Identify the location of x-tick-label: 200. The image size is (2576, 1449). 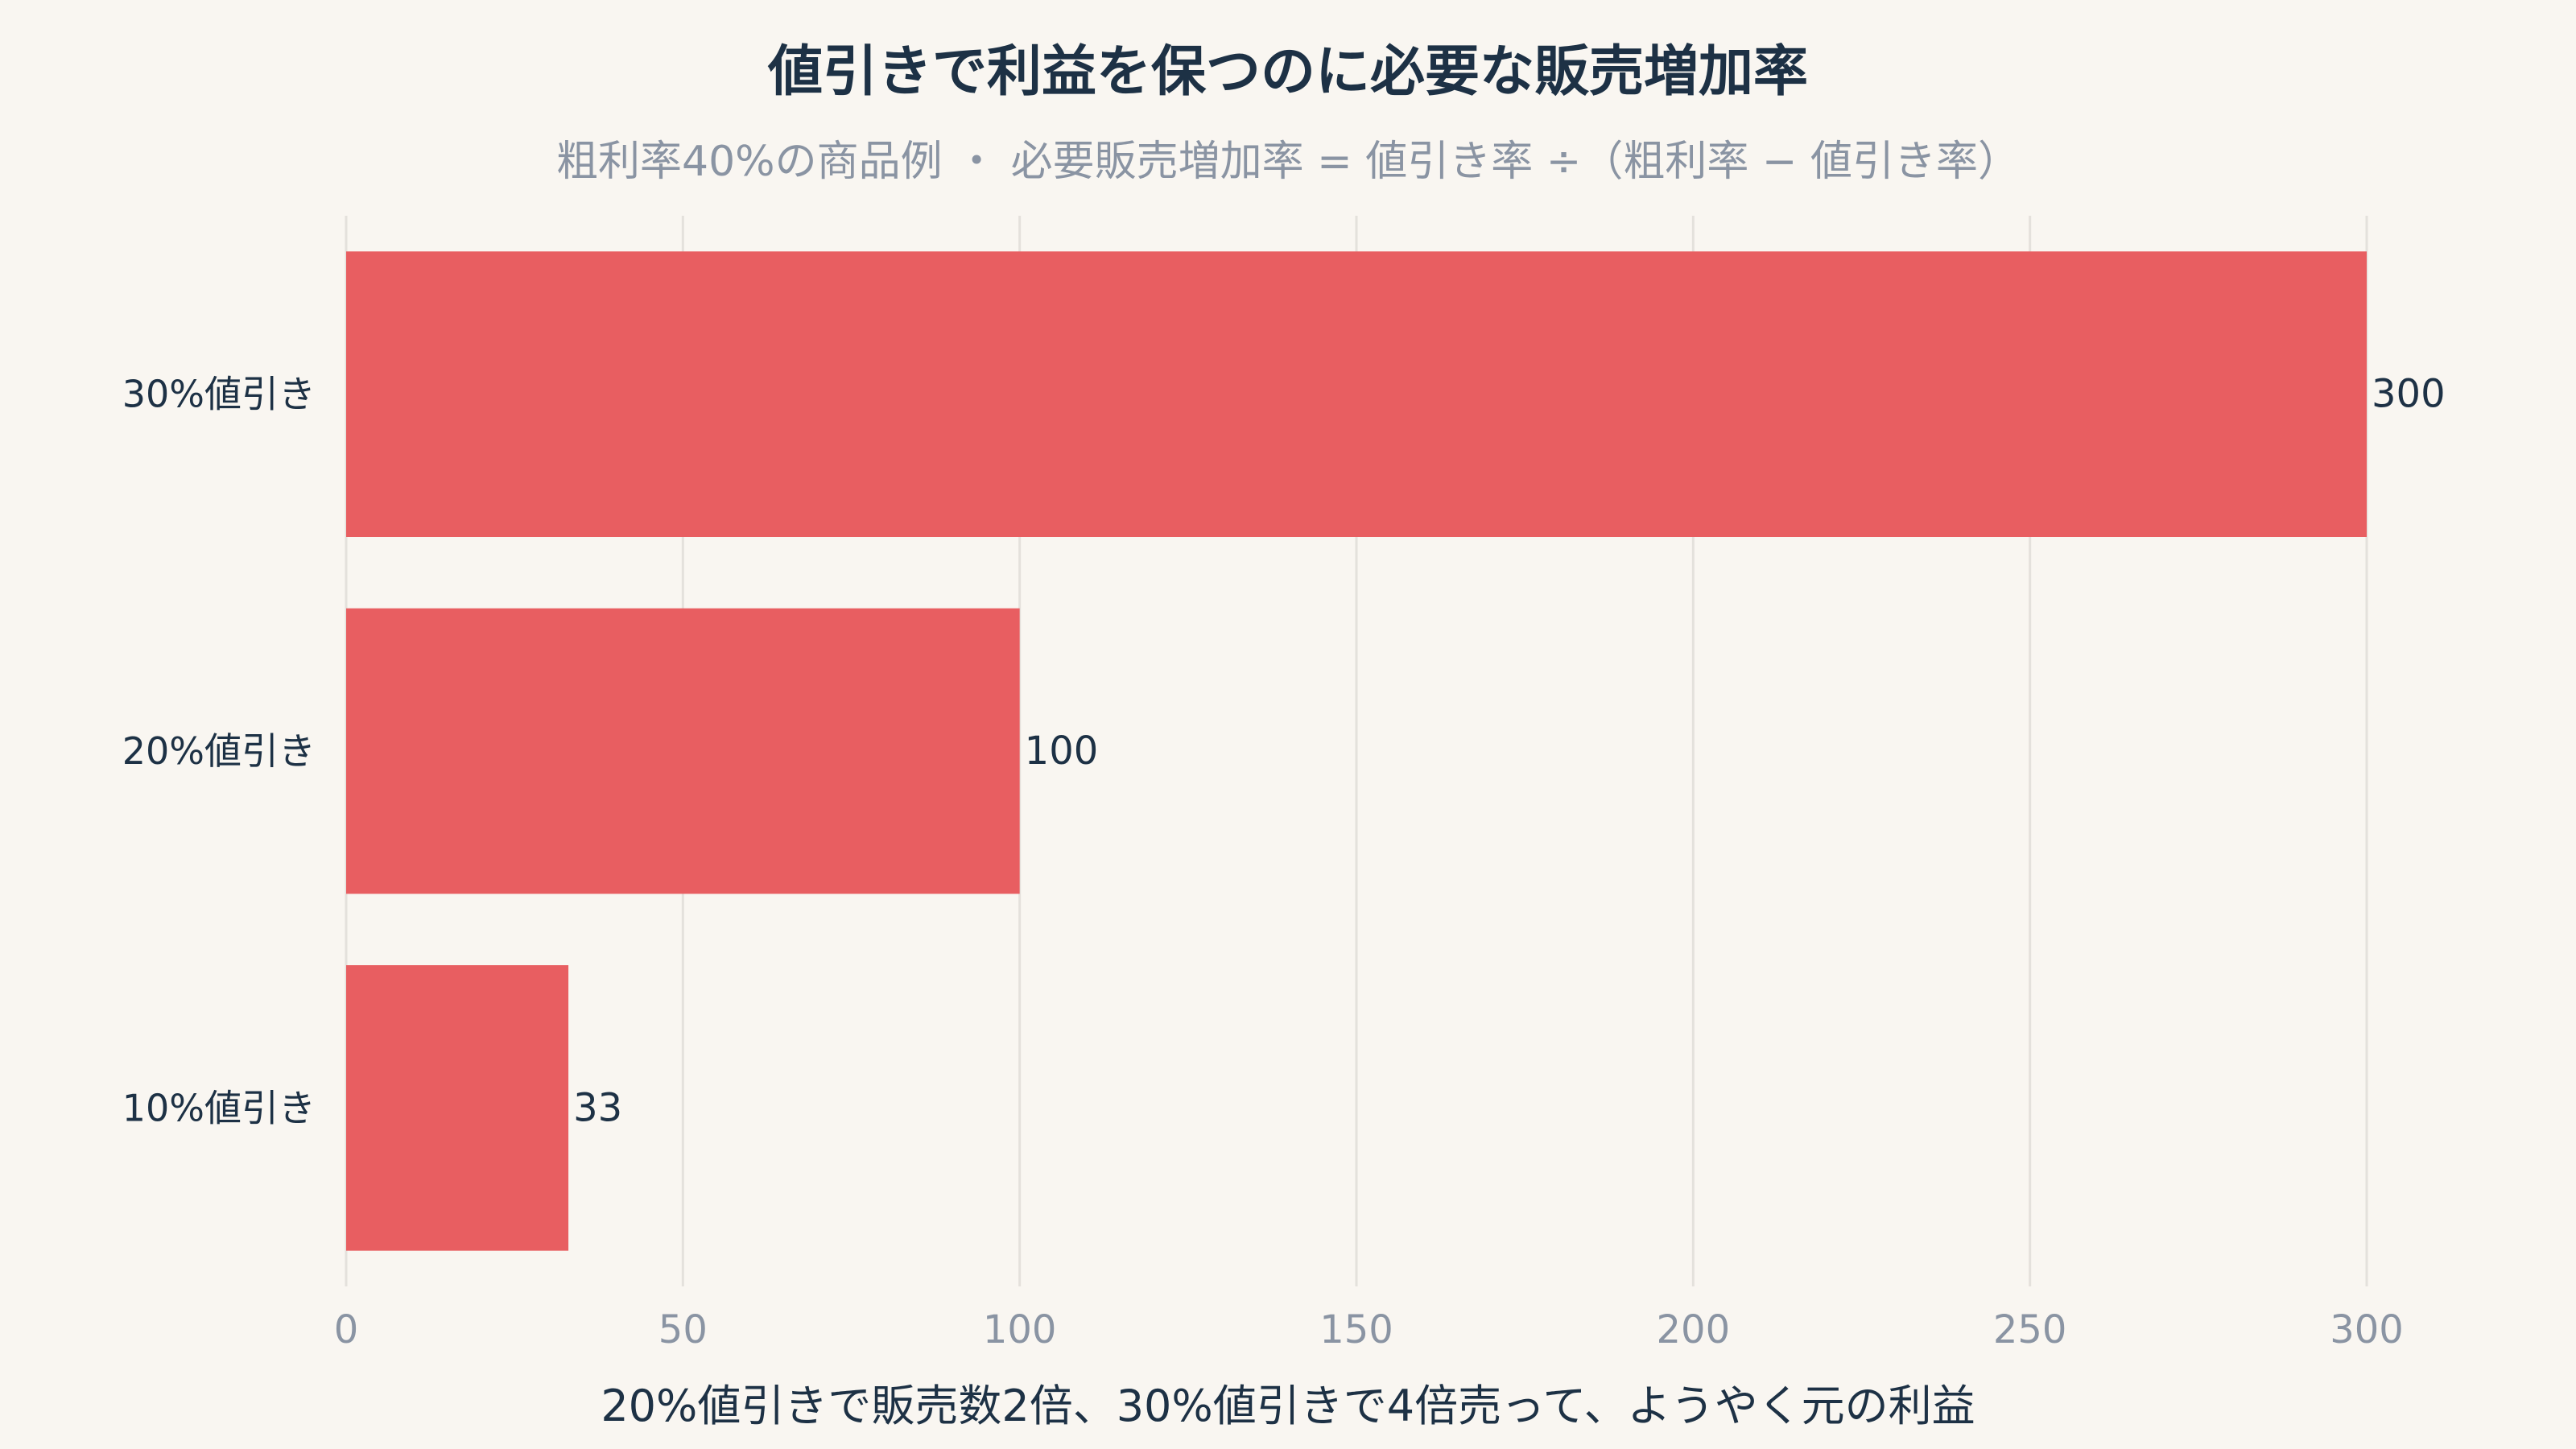
(1694, 1329).